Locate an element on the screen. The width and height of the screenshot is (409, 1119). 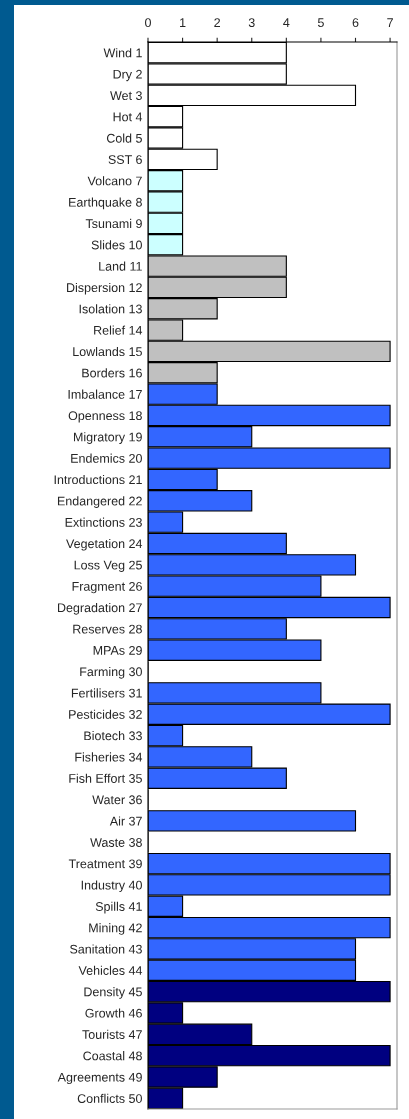
y-tick-label: Density 45 is located at coordinates (113, 993).